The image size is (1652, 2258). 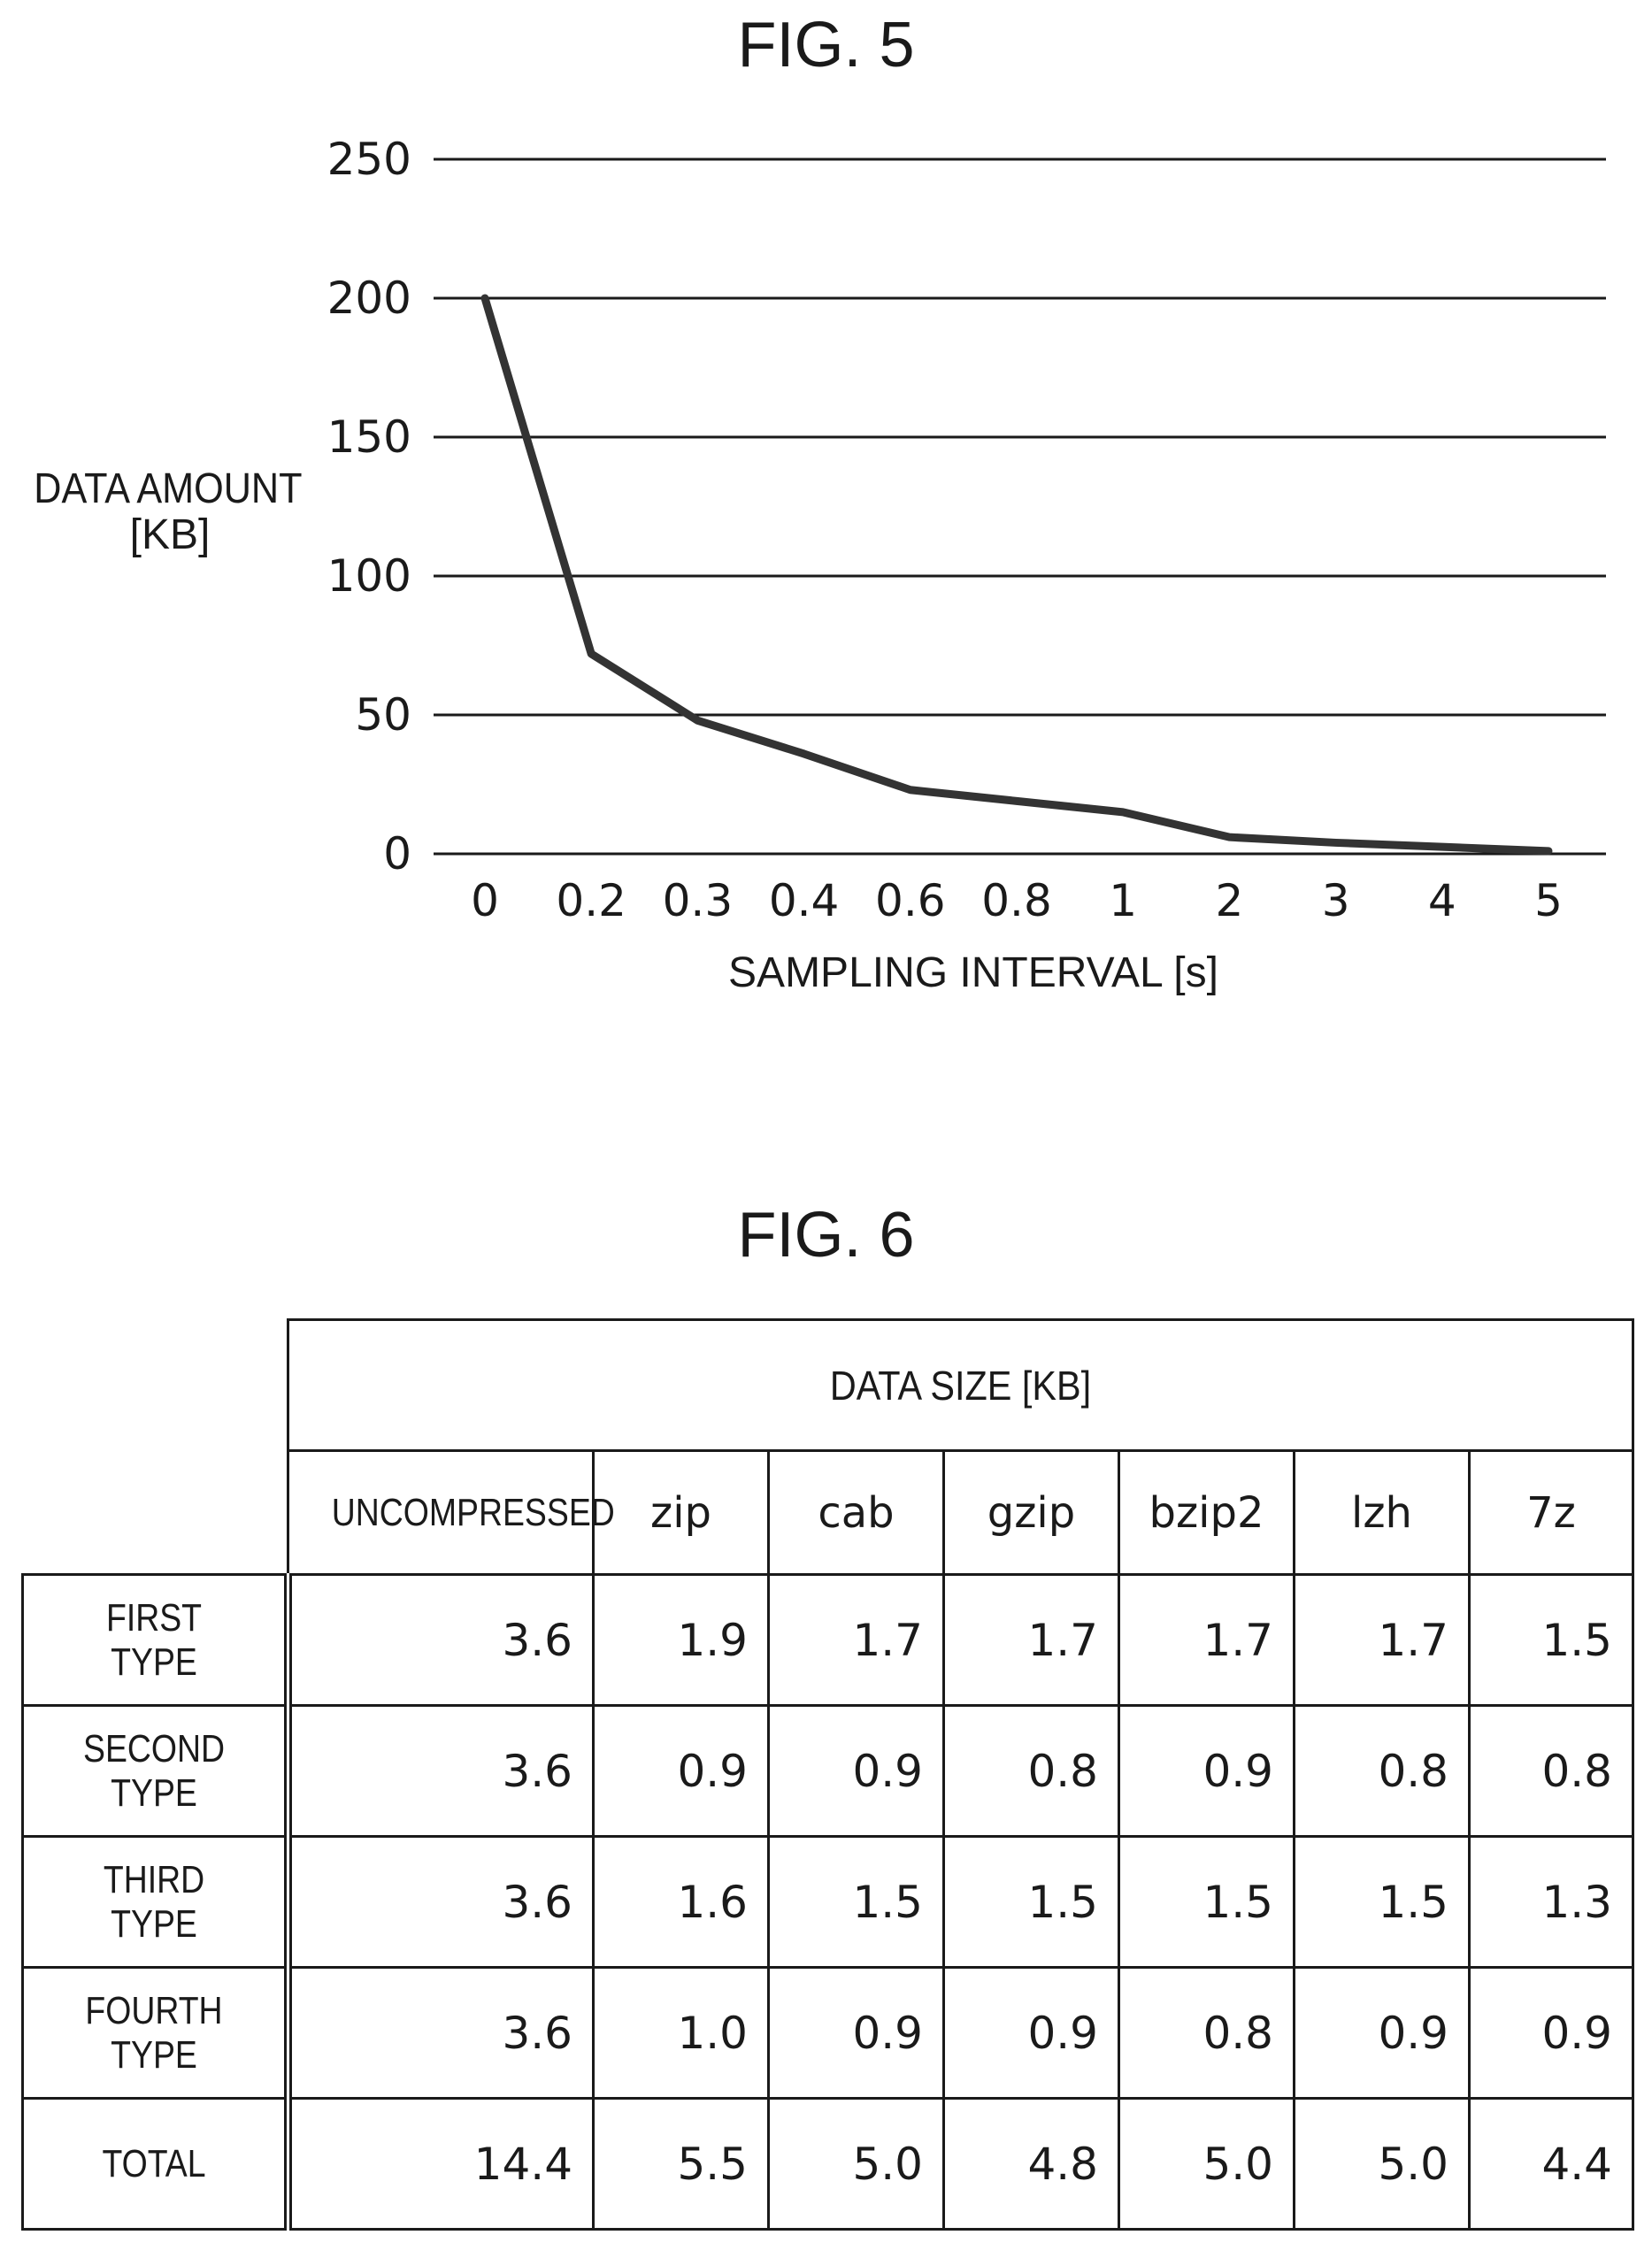 What do you see at coordinates (369, 437) in the screenshot?
I see `y-tick-label: 150` at bounding box center [369, 437].